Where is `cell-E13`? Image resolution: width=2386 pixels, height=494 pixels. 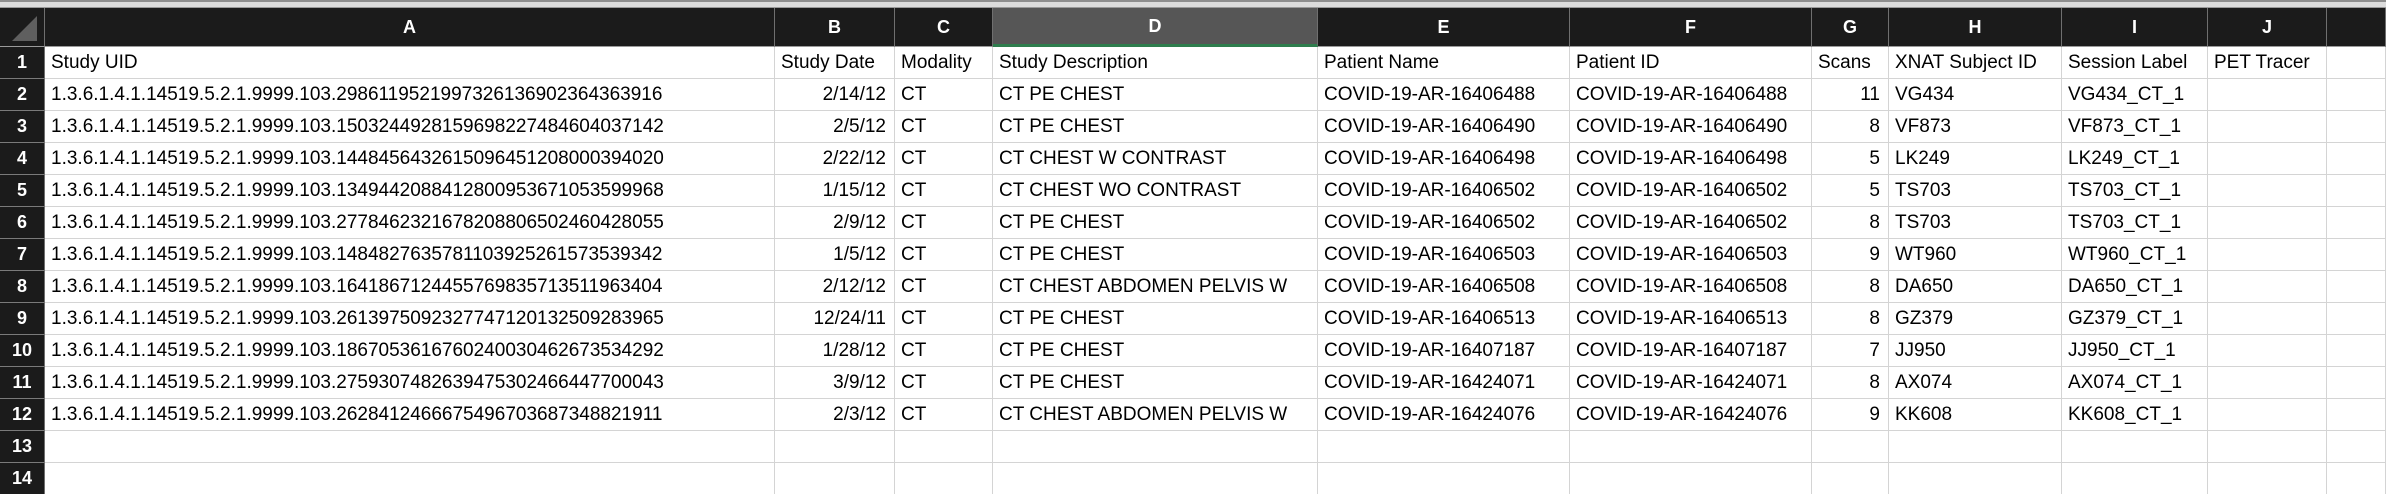 cell-E13 is located at coordinates (1444, 447).